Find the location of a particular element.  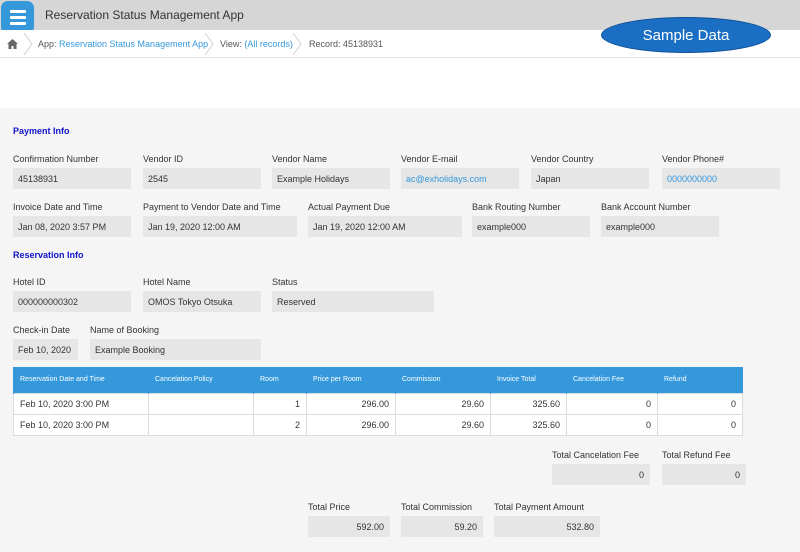

actual-payment-due-label: Actual Payment Due is located at coordinates (349, 207).